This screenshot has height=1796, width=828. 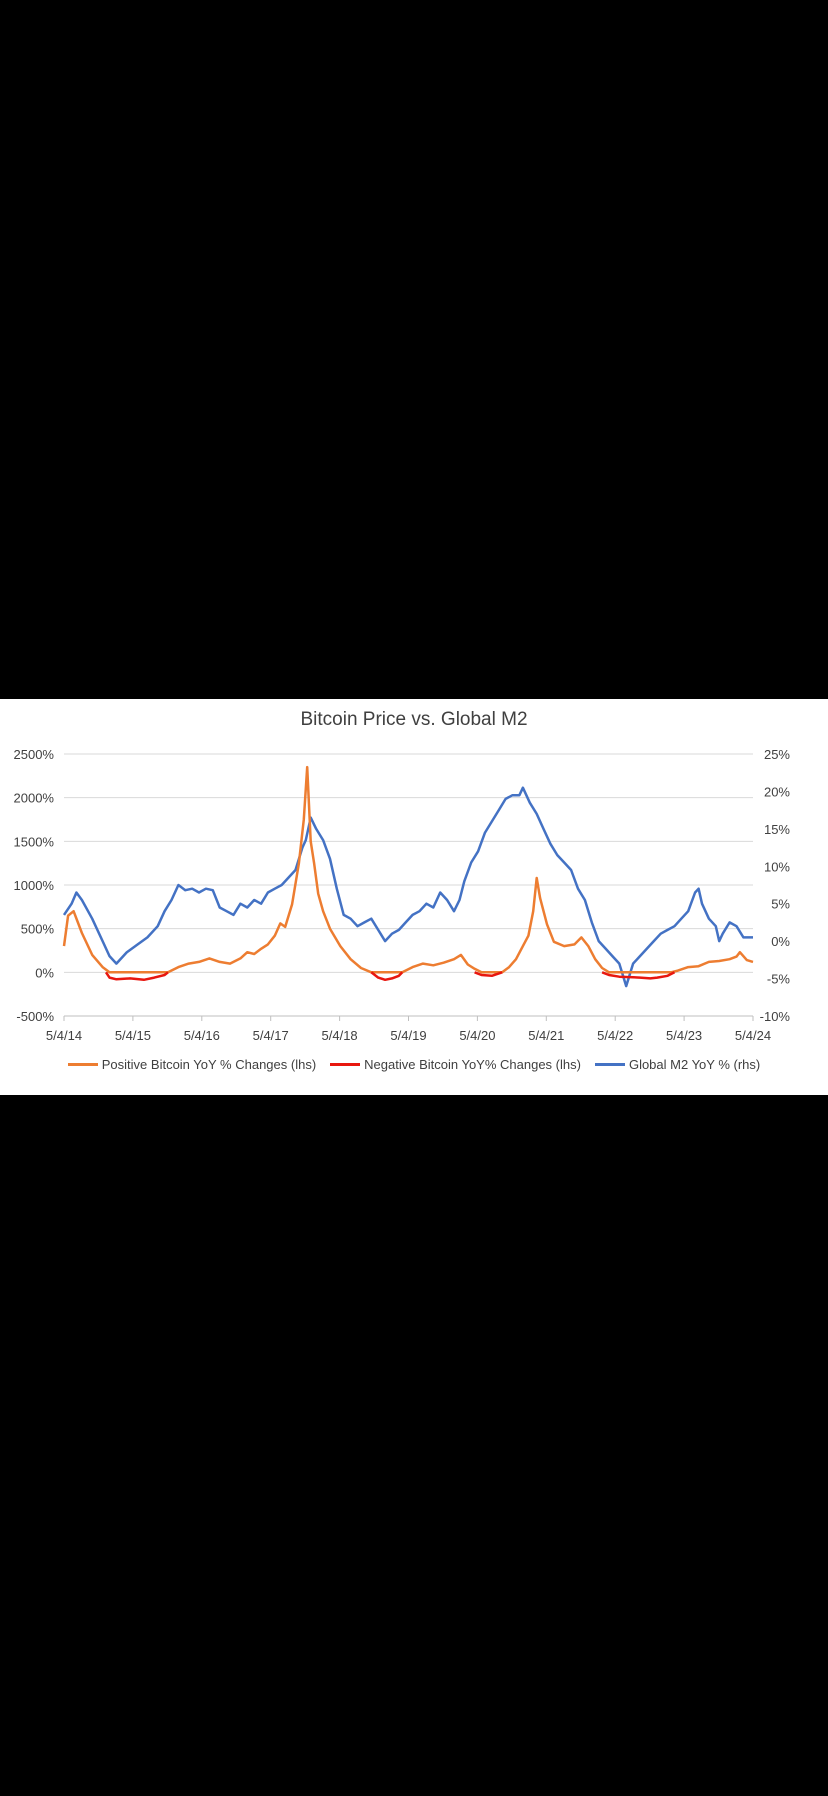 I want to click on y-right-tick-label: 25%, so click(x=777, y=754).